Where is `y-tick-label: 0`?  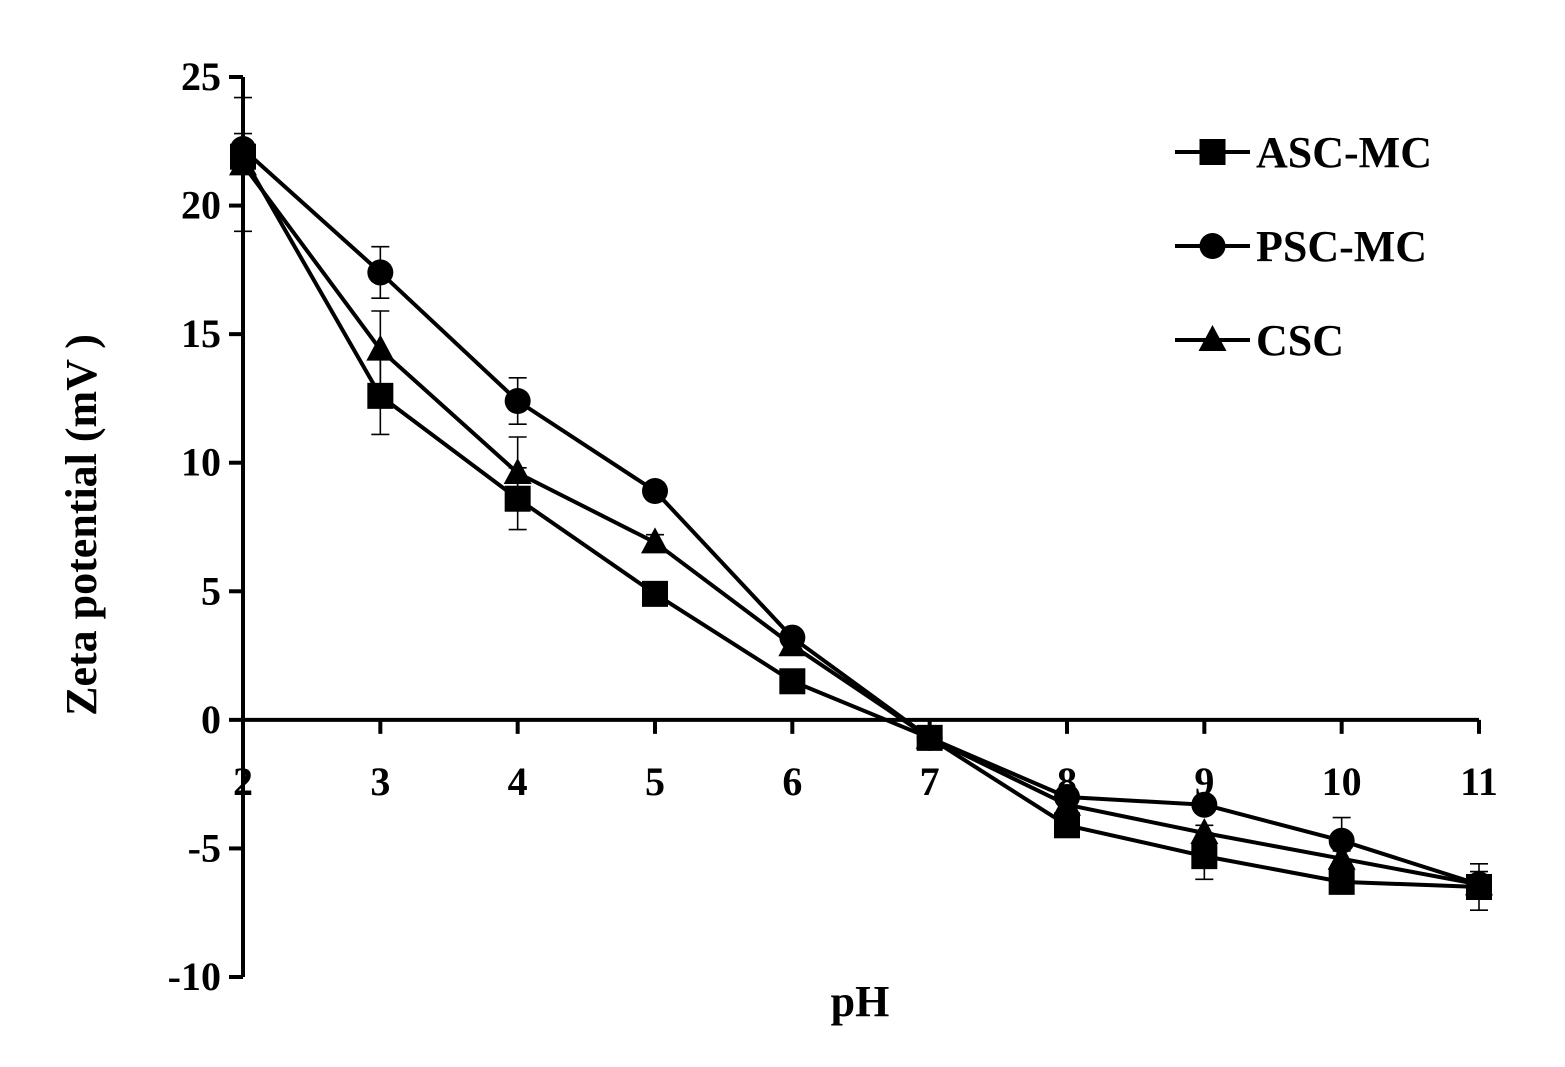 y-tick-label: 0 is located at coordinates (211, 719).